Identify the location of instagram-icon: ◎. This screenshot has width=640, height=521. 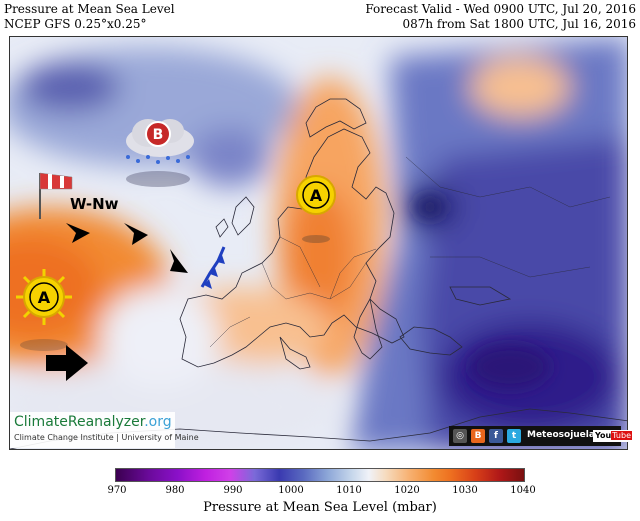
(460, 436).